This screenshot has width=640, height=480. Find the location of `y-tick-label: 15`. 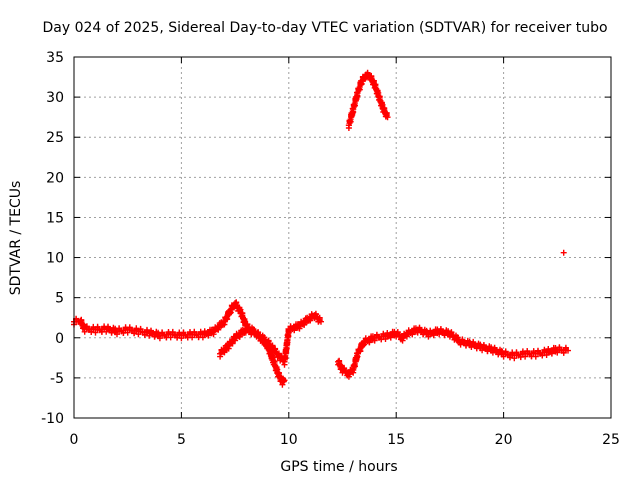

y-tick-label: 15 is located at coordinates (55, 218).